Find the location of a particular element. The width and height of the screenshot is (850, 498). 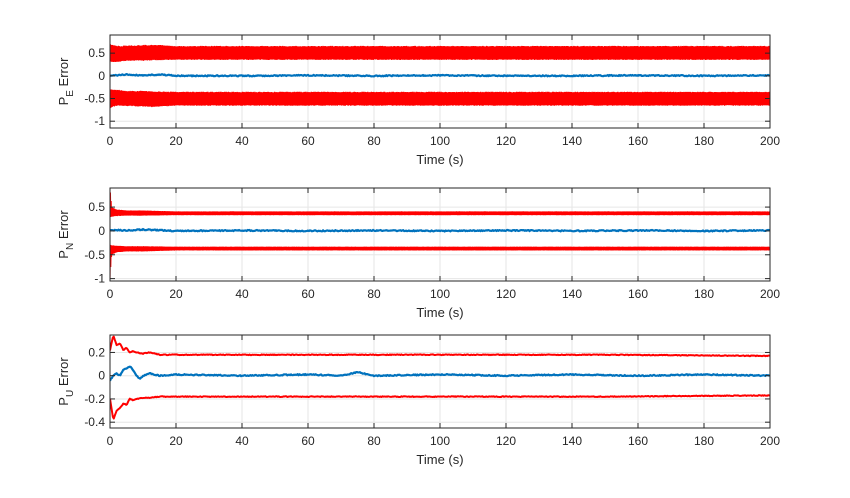

y-tick-label: -0.4 is located at coordinates (94, 422).